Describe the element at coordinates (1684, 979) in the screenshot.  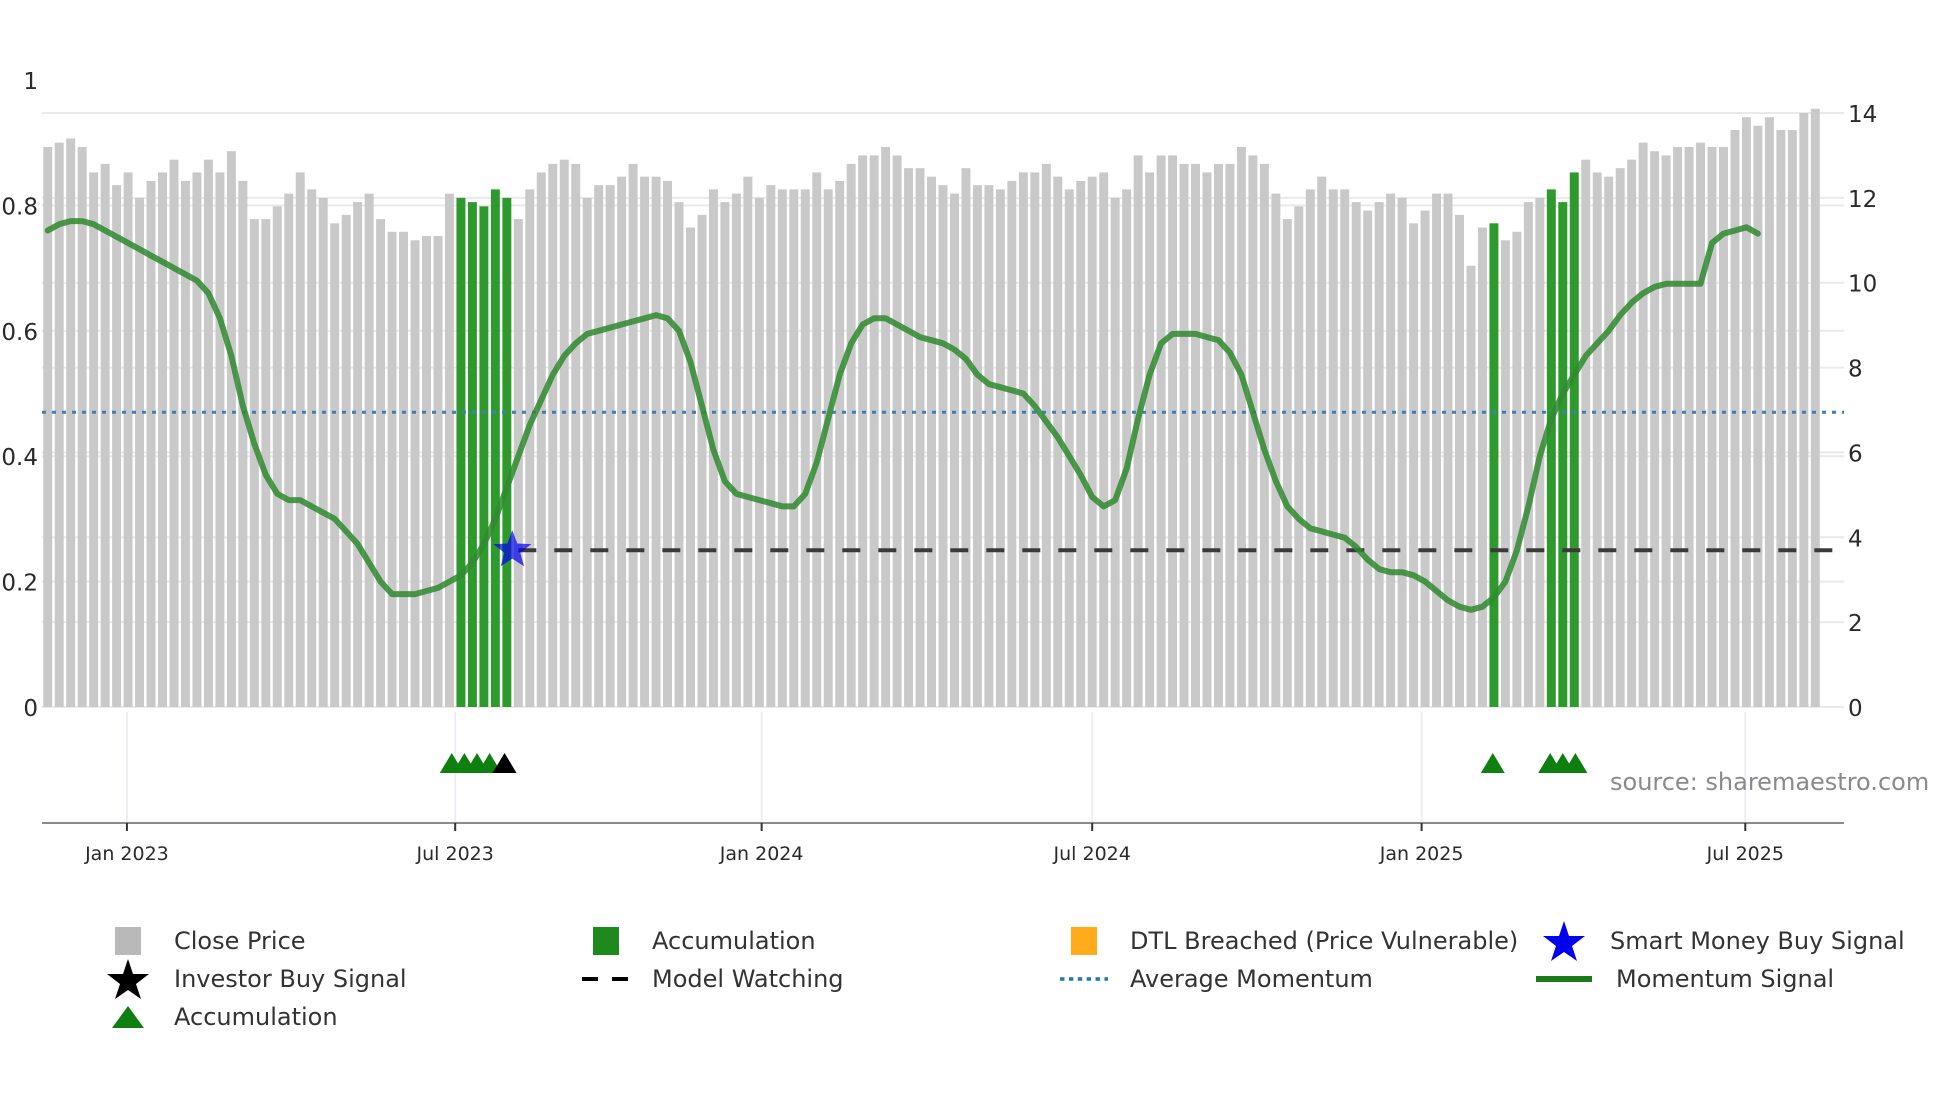
I see `legend-item-momentum-signal: Momentum Signal` at that location.